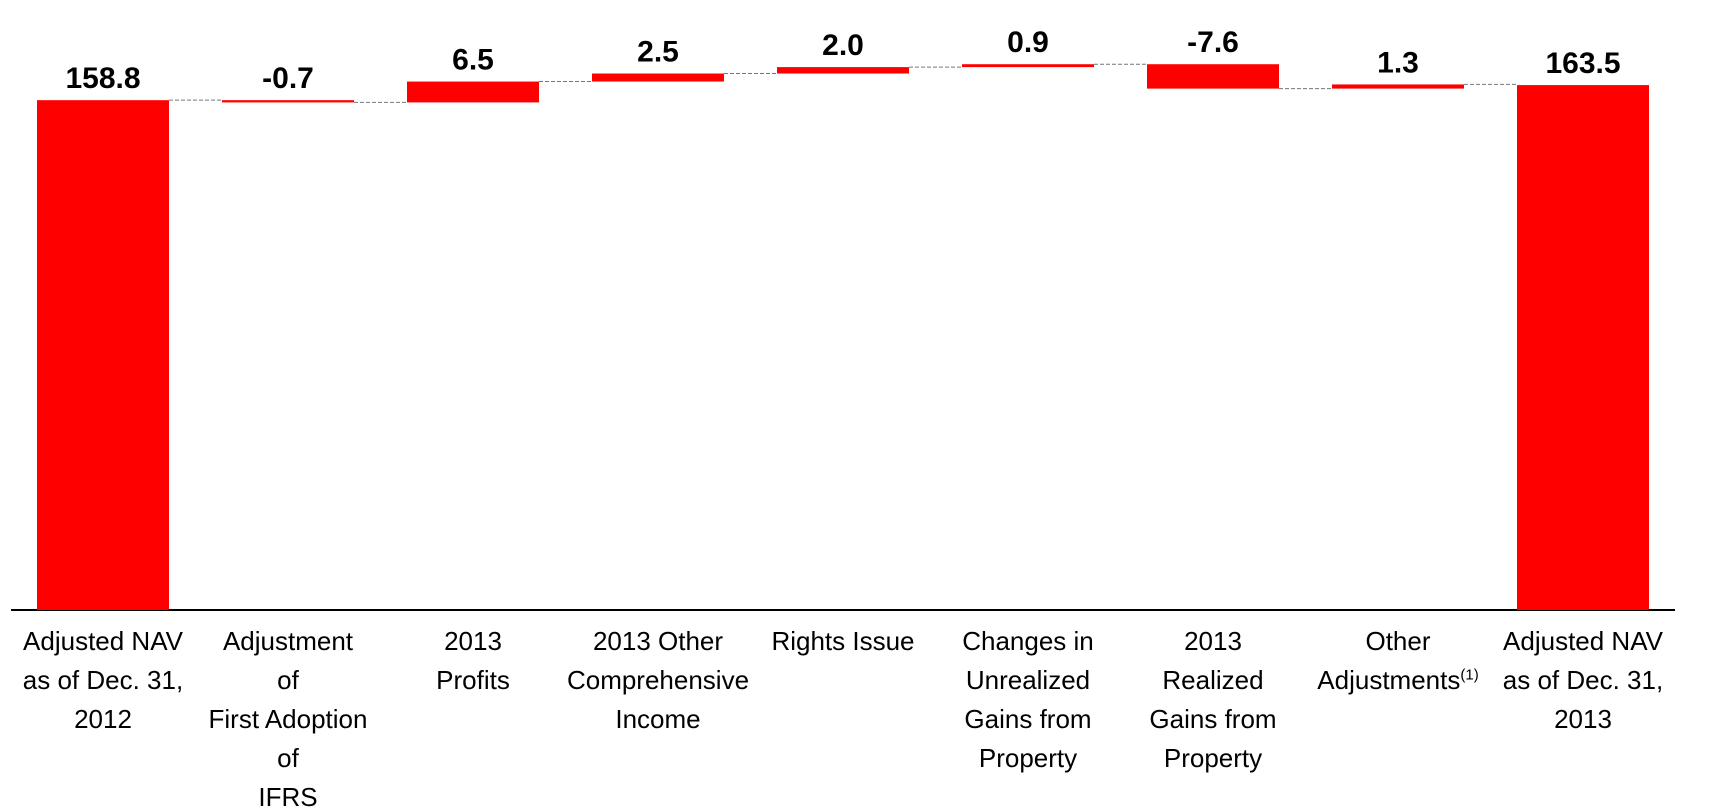  I want to click on value-label: 2.5, so click(658, 52).